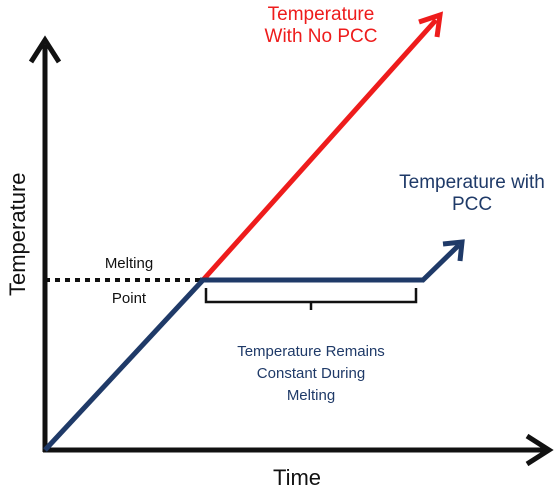 The width and height of the screenshot is (560, 496). What do you see at coordinates (472, 182) in the screenshot?
I see `pcc-label-line1: Temperature with` at bounding box center [472, 182].